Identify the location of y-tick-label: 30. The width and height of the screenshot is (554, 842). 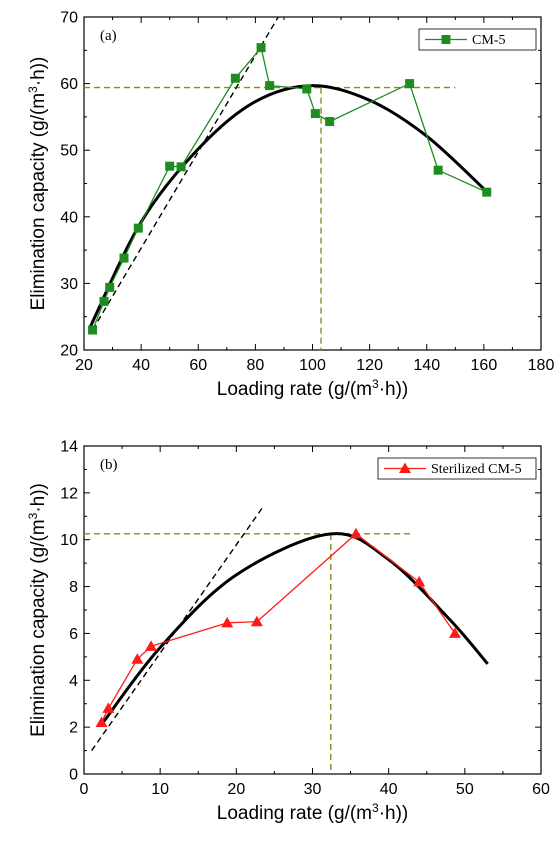
(69, 284).